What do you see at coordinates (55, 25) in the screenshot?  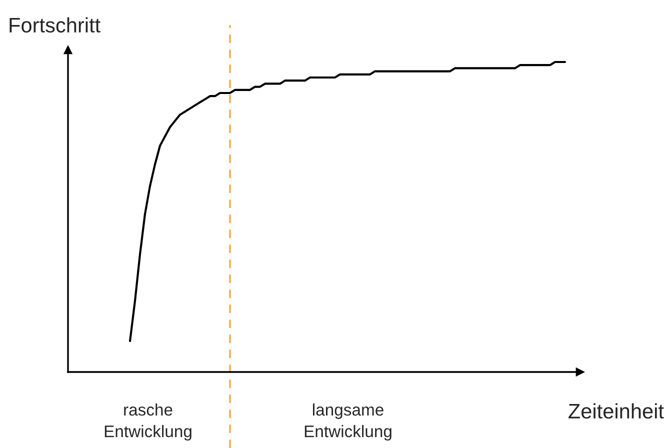 I see `y-axis-title: Fortschritt` at bounding box center [55, 25].